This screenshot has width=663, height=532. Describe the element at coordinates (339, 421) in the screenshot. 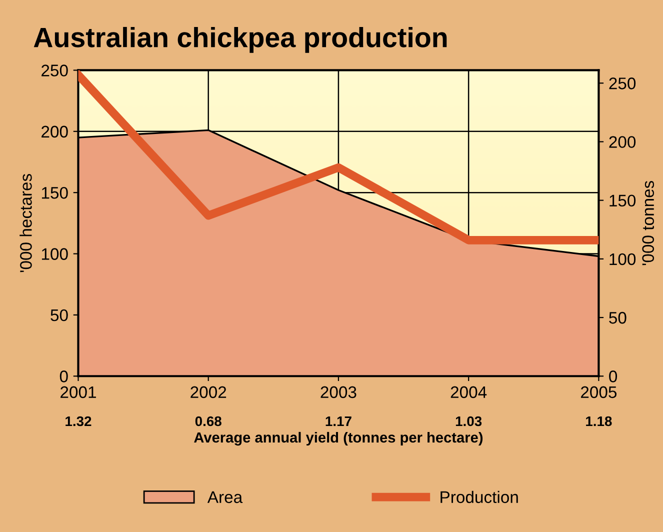

I see `text: 1.17` at that location.